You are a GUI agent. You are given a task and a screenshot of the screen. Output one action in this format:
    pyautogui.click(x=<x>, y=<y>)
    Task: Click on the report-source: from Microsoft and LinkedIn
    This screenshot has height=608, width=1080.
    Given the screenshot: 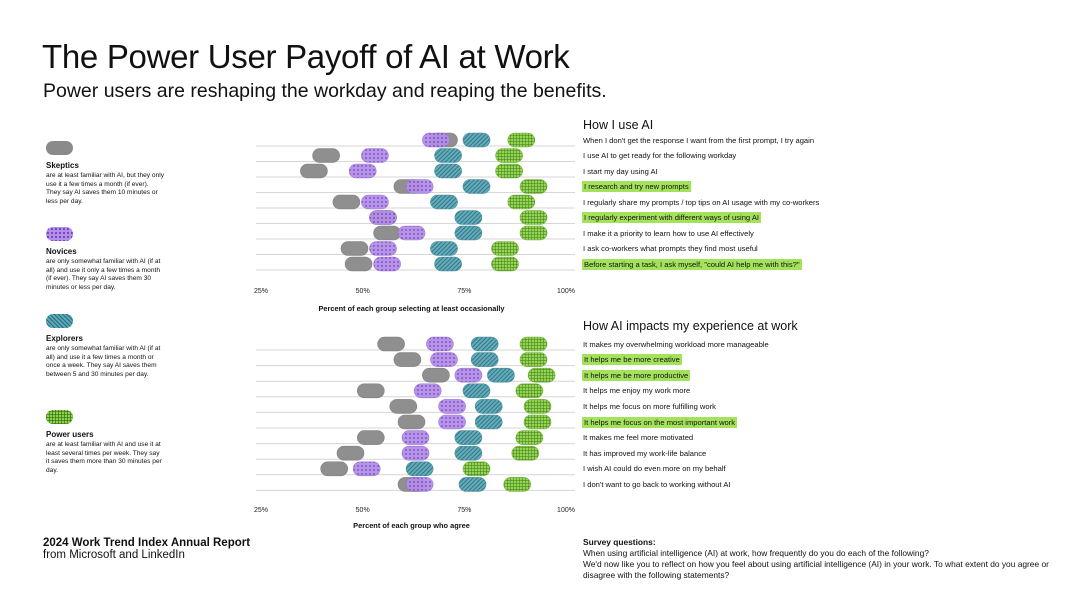 What is the action you would take?
    pyautogui.click(x=114, y=555)
    